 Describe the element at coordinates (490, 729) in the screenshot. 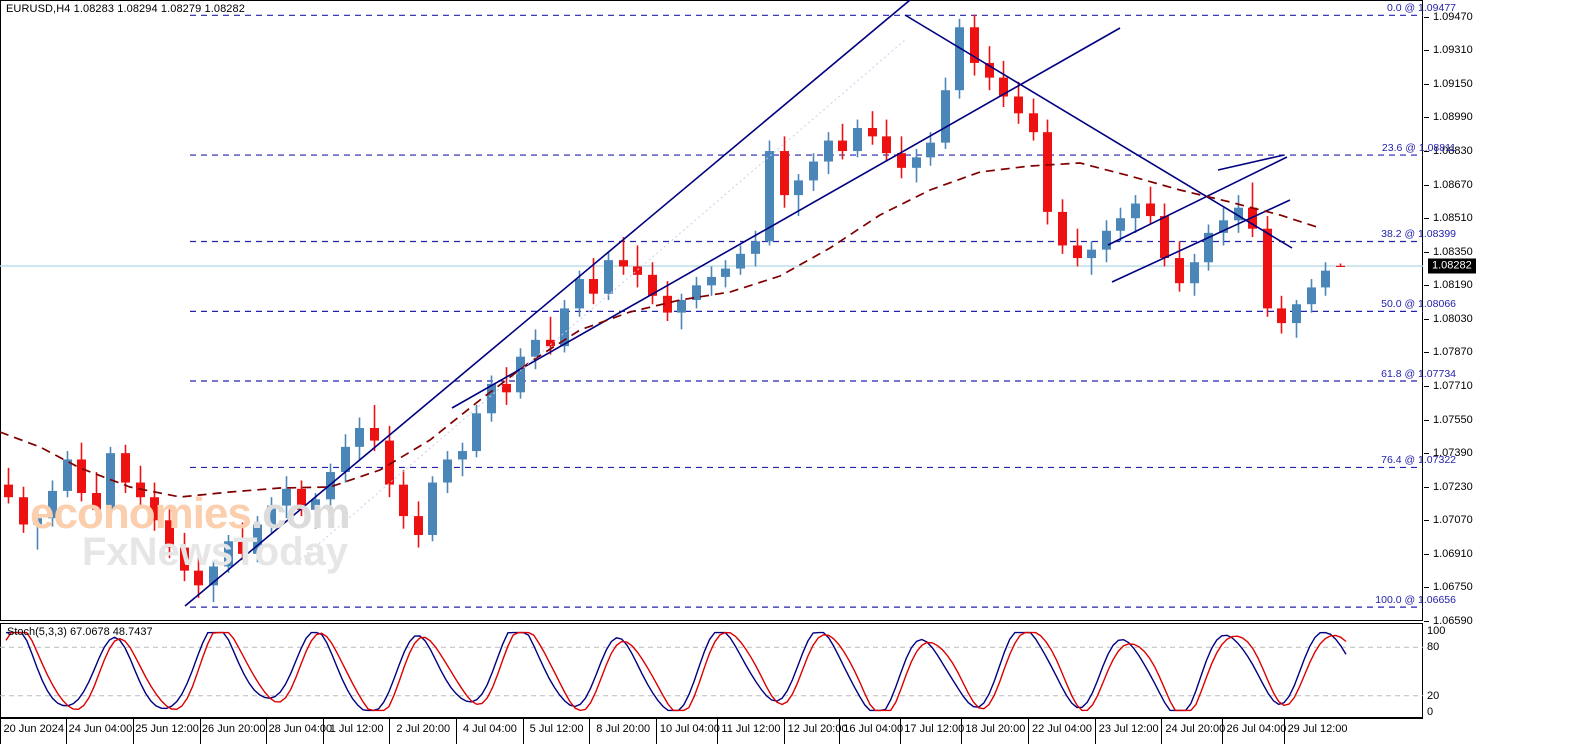

I see `time-tick-label: 4 Jul 04:00` at that location.